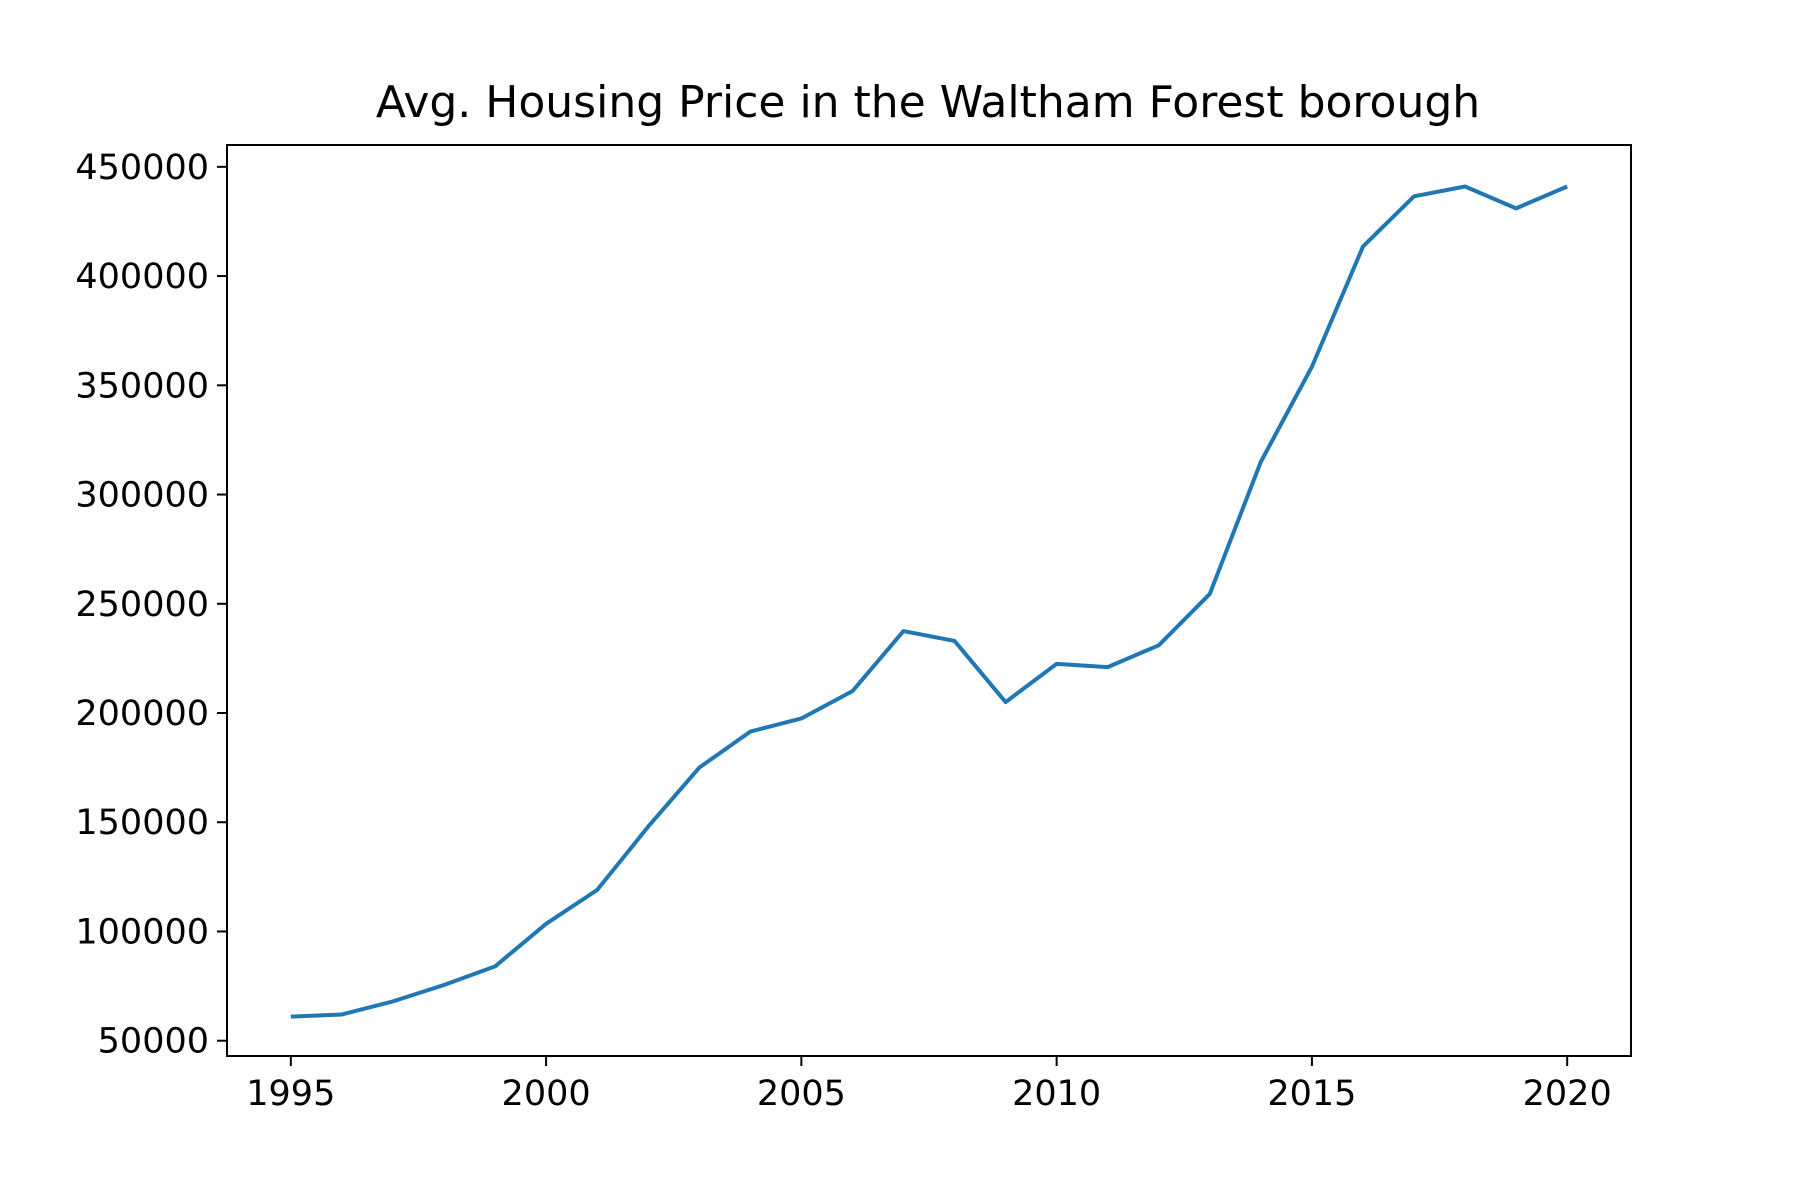  What do you see at coordinates (142, 932) in the screenshot?
I see `y-tick-label: 100000` at bounding box center [142, 932].